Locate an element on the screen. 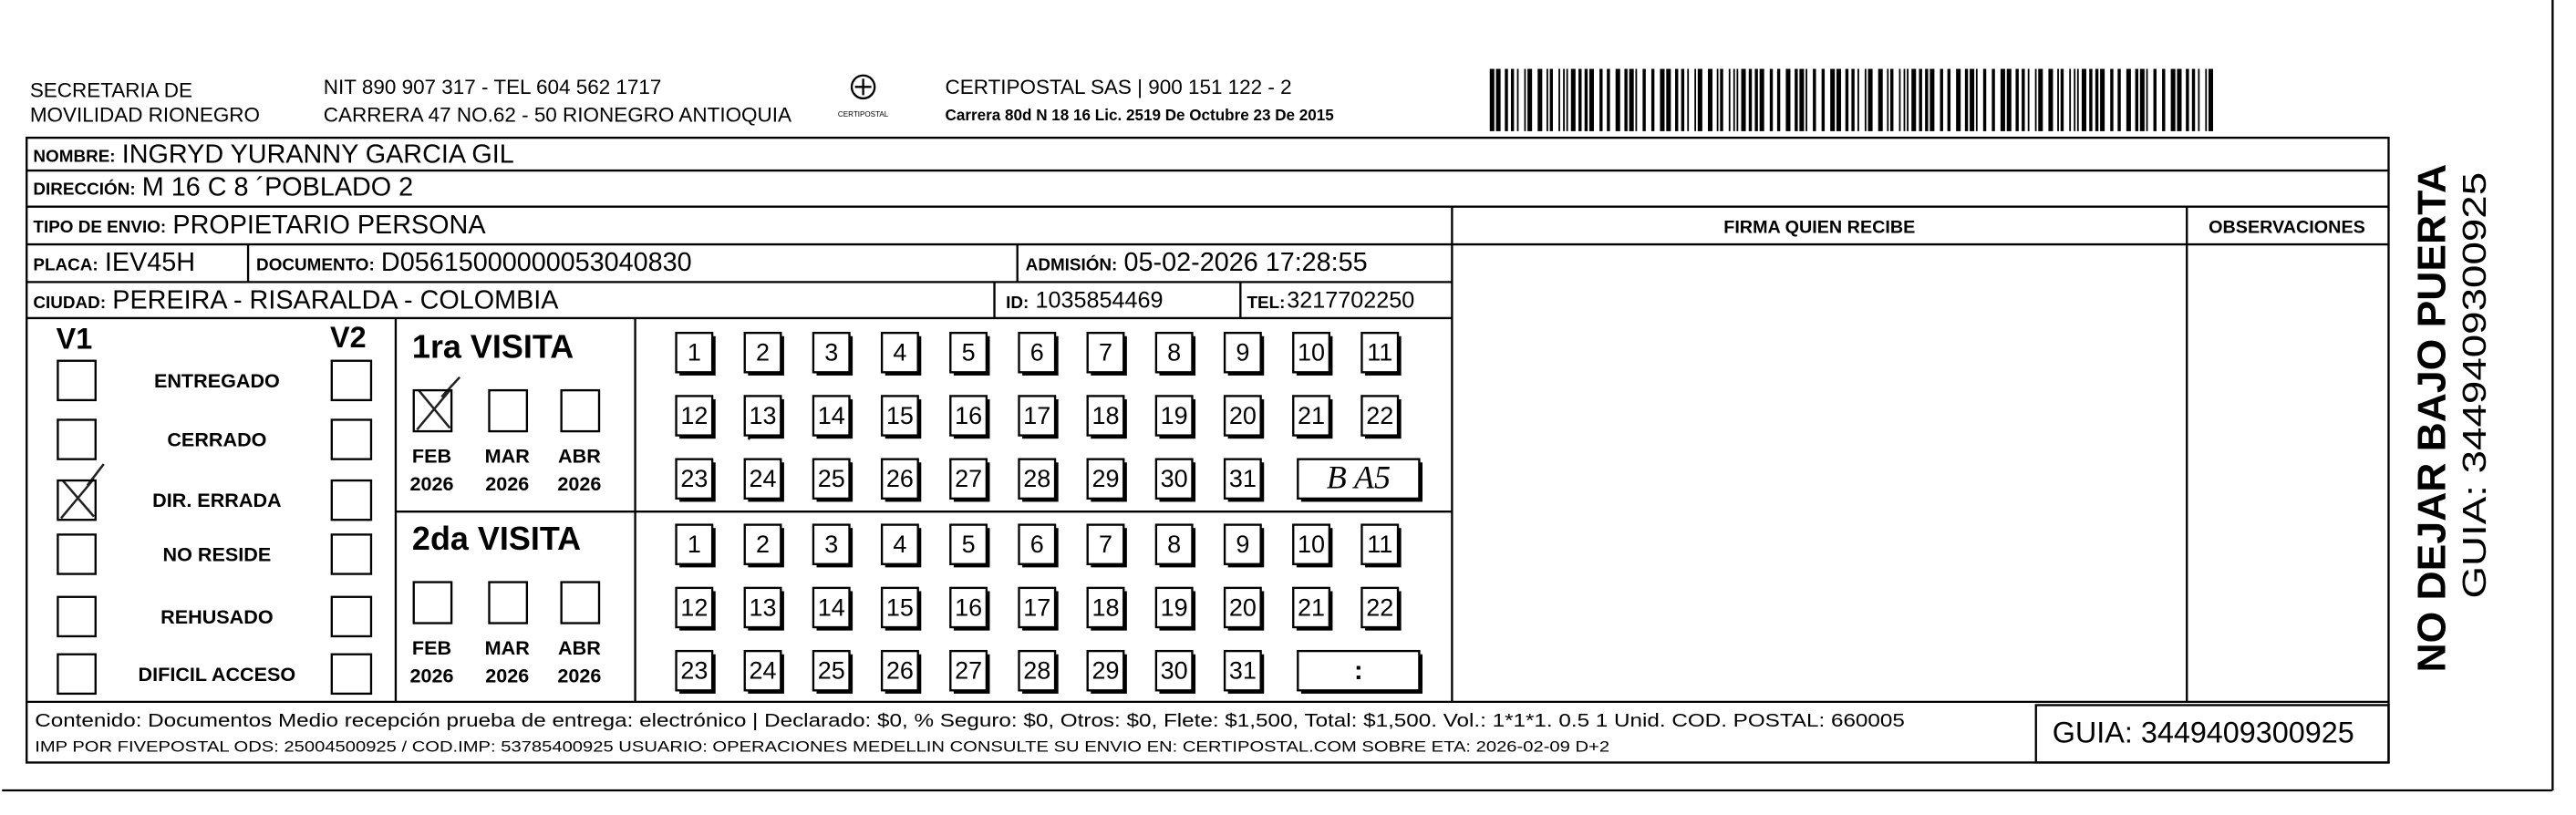 The height and width of the screenshot is (815, 2576). status-label: ENTREGADO is located at coordinates (217, 380).